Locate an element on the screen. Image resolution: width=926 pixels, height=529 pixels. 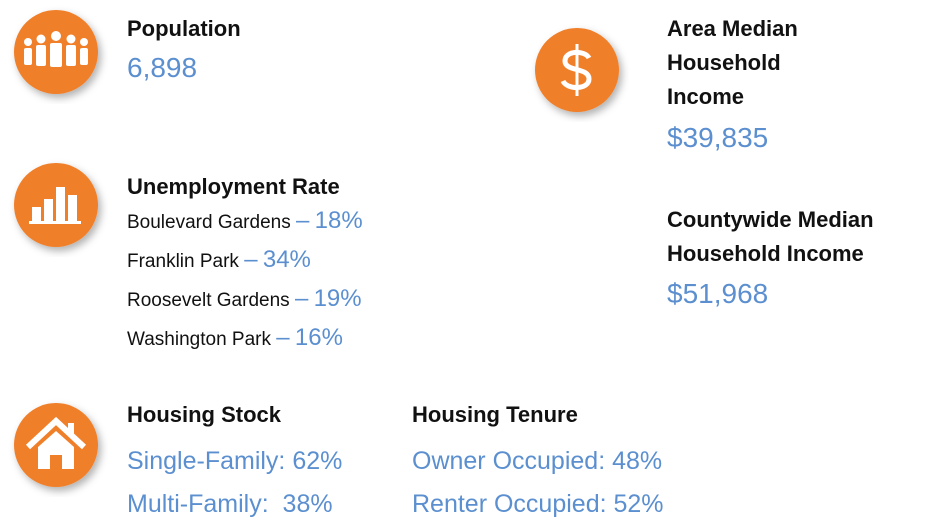
county-income-value: $51,968 is located at coordinates (718, 293).